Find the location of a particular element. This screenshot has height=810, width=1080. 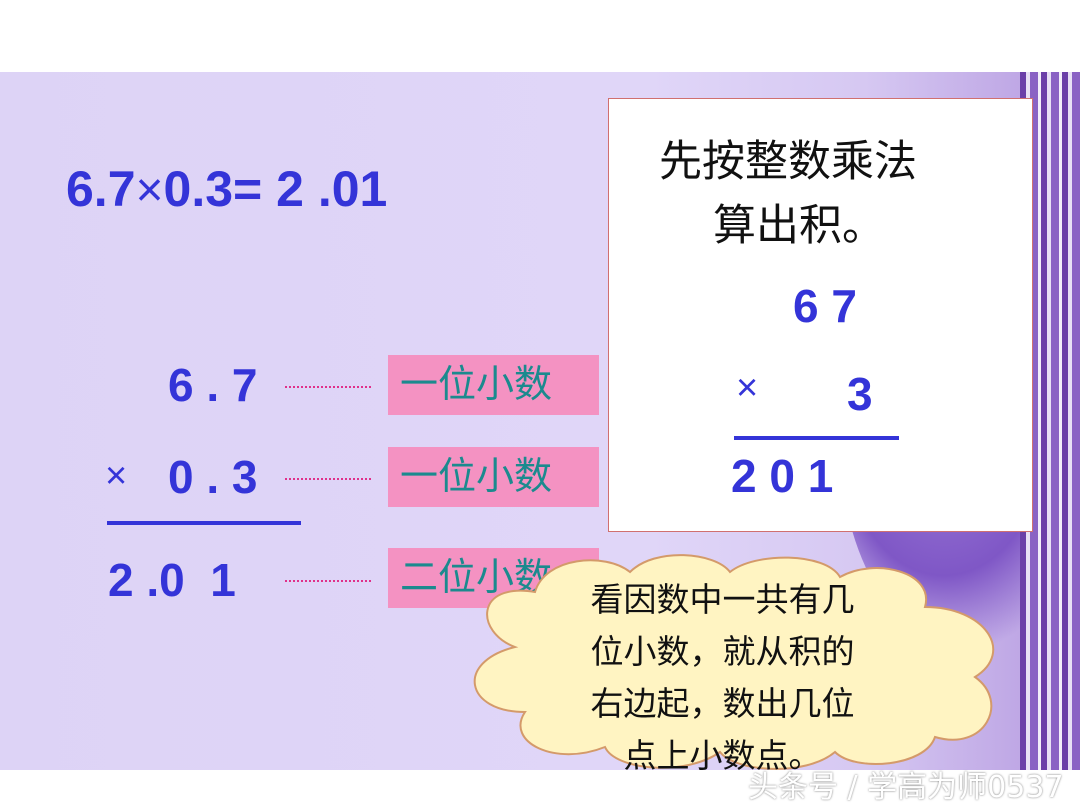

cloud-shape is located at coordinates (734, 662).